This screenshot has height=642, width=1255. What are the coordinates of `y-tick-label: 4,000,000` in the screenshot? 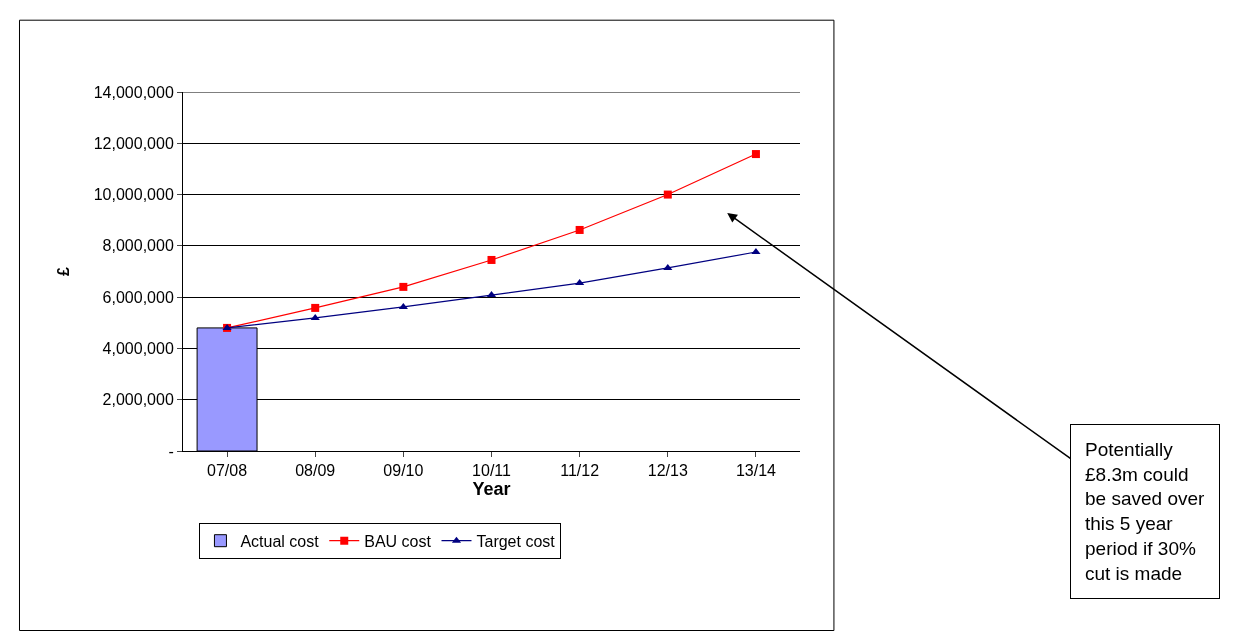 It's located at (138, 349).